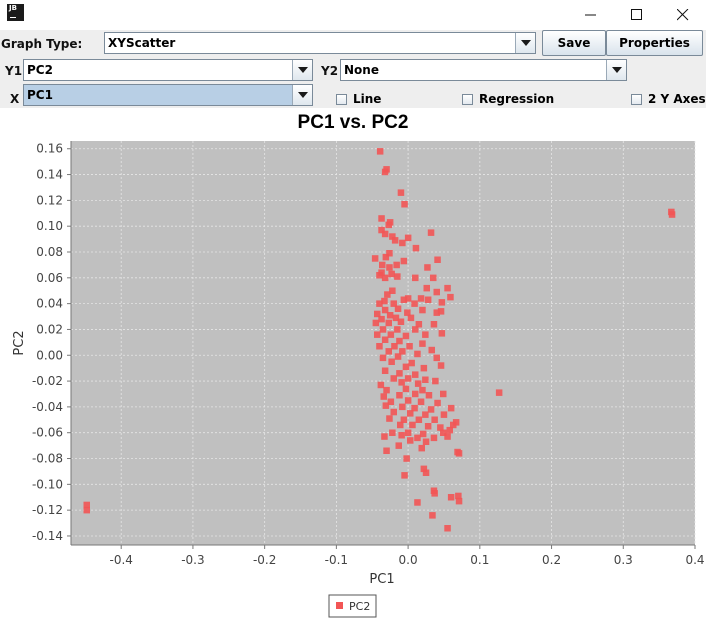 This screenshot has height=618, width=706. Describe the element at coordinates (637, 15) in the screenshot. I see `maximize-button` at that location.